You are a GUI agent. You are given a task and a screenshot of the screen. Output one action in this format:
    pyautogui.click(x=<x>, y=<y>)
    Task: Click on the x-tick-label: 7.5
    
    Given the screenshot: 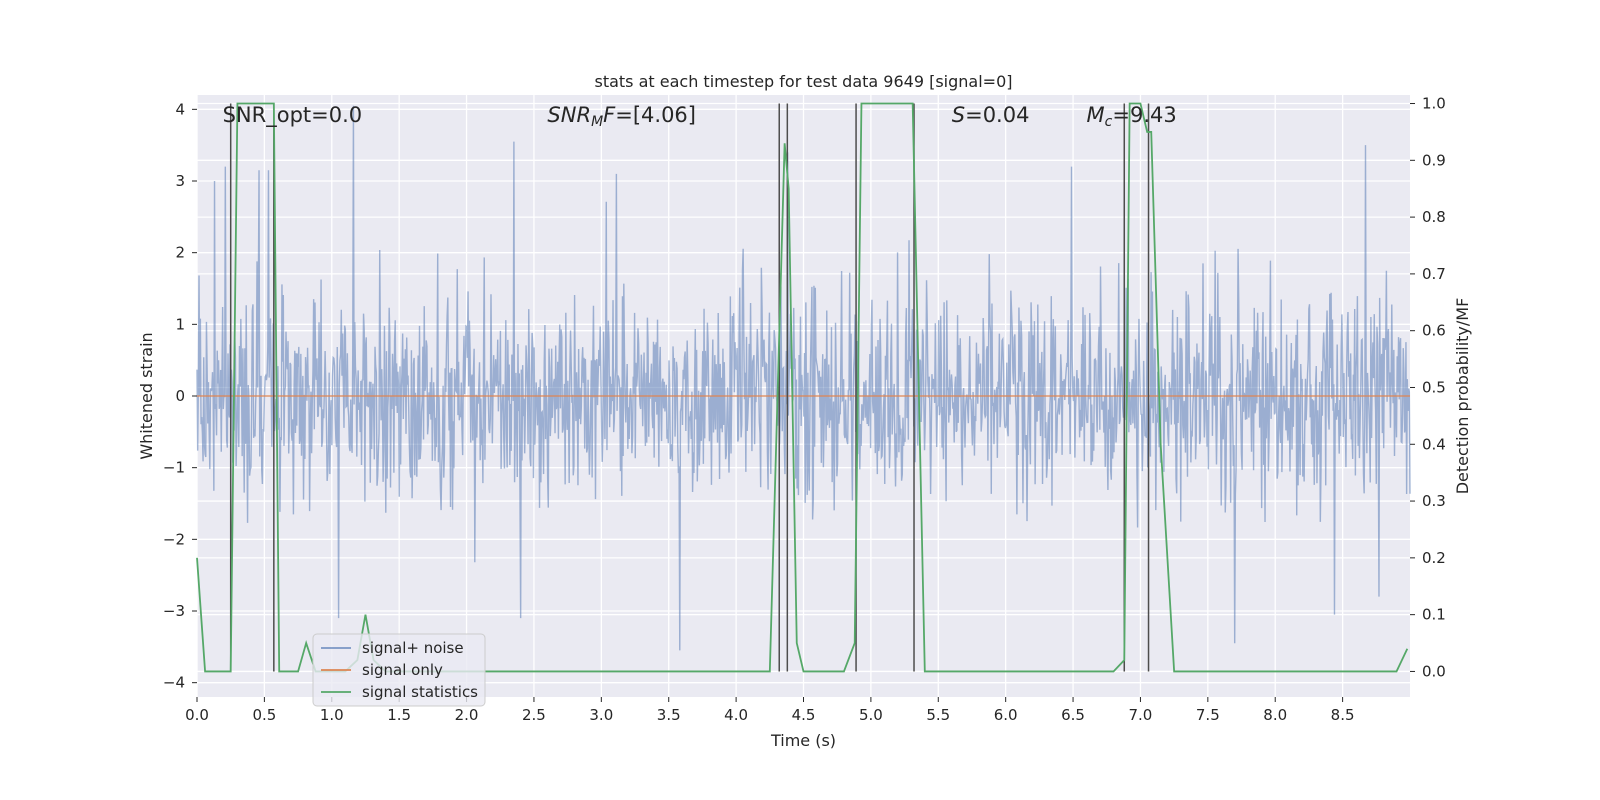 What is the action you would take?
    pyautogui.click(x=1208, y=715)
    